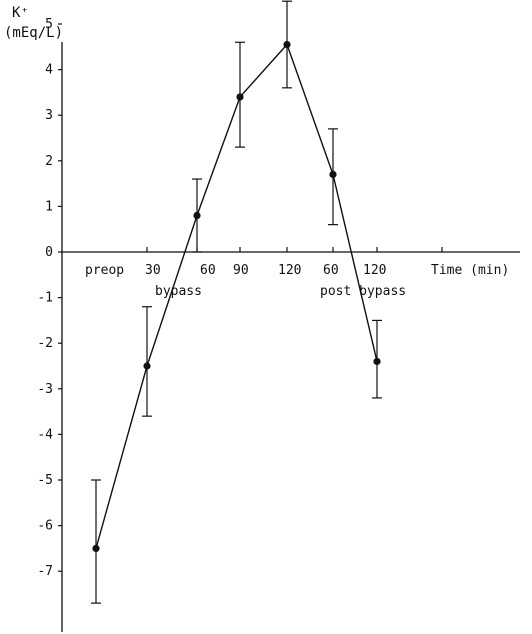 The width and height of the screenshot is (532, 634). Describe the element at coordinates (104, 270) in the screenshot. I see `x-tick-label-preop: preop` at that location.